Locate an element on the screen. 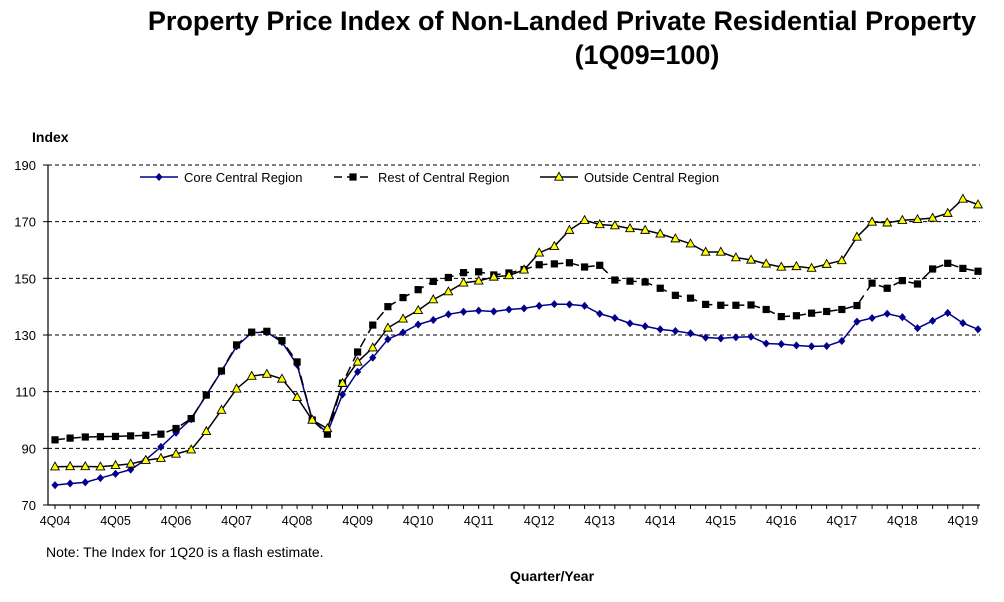 The height and width of the screenshot is (602, 1004). y-tick-label-110: 110 is located at coordinates (25, 392).